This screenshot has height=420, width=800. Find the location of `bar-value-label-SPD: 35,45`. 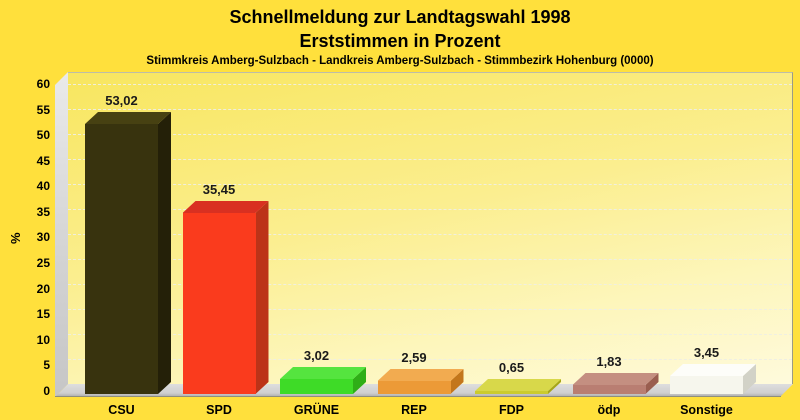

bar-value-label-SPD: 35,45 is located at coordinates (219, 189).